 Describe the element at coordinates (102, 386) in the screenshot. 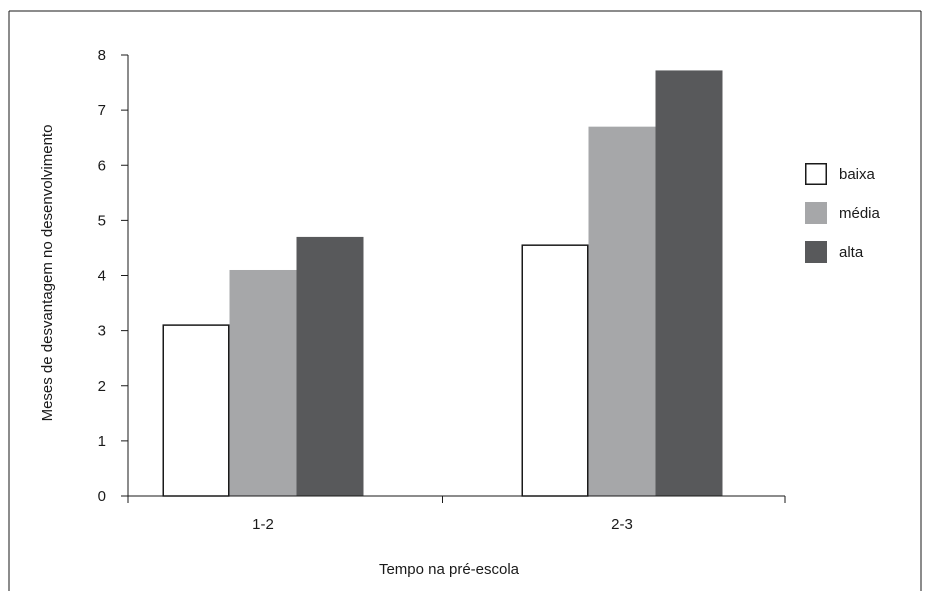

I see `y-tick-label: 2` at that location.